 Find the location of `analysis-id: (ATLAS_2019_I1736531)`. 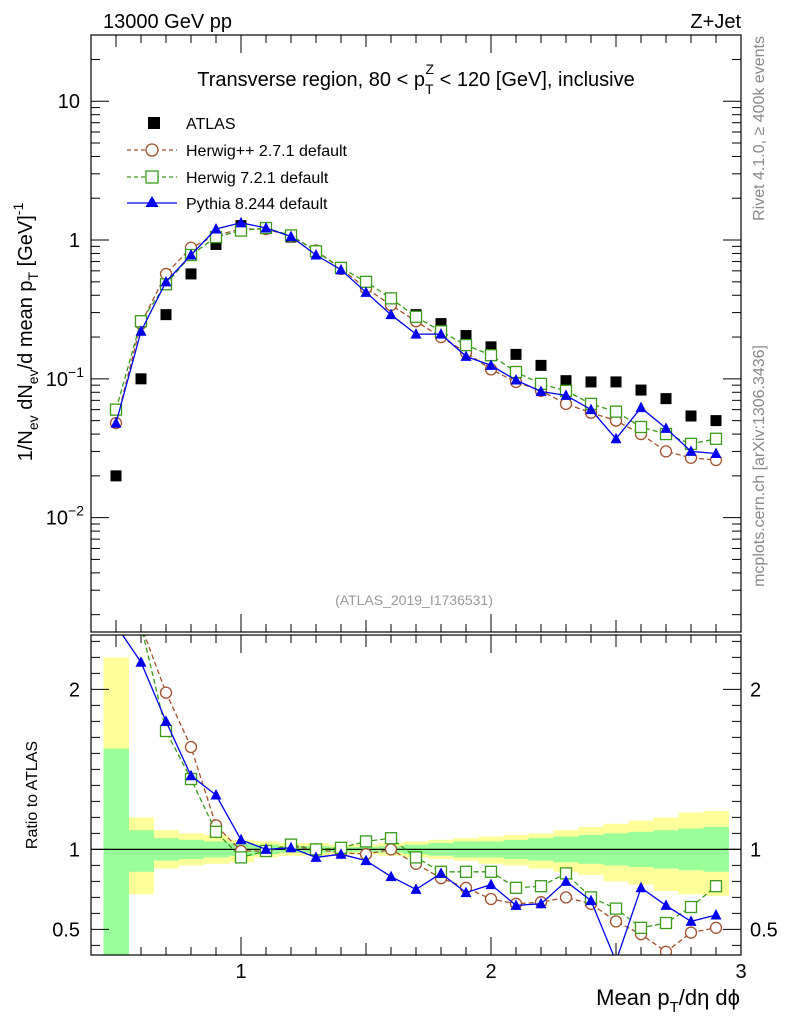

analysis-id: (ATLAS_2019_I1736531) is located at coordinates (414, 600).